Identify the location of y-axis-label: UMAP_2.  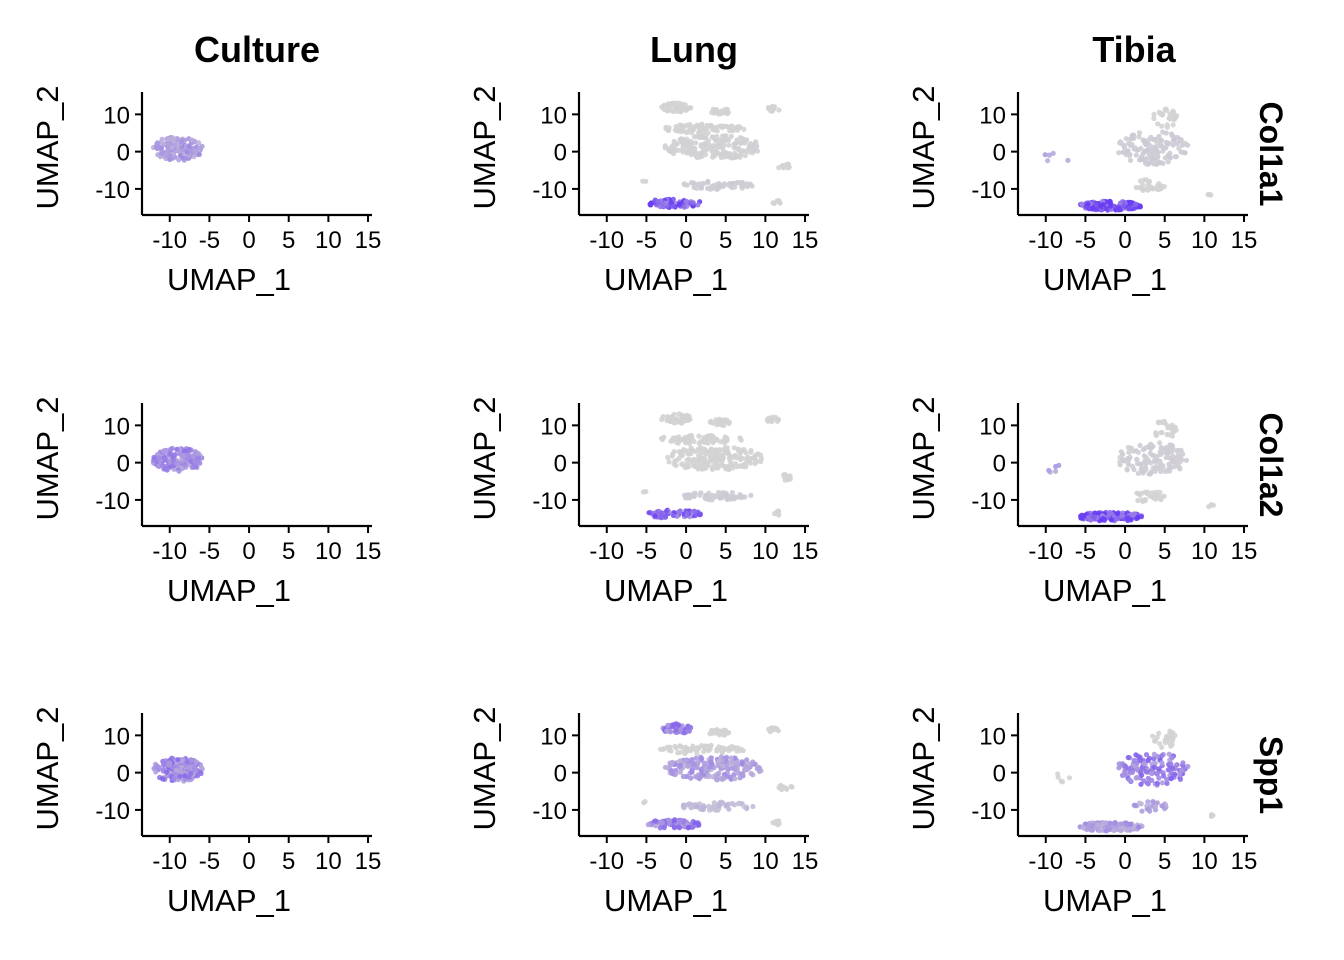
(47, 768).